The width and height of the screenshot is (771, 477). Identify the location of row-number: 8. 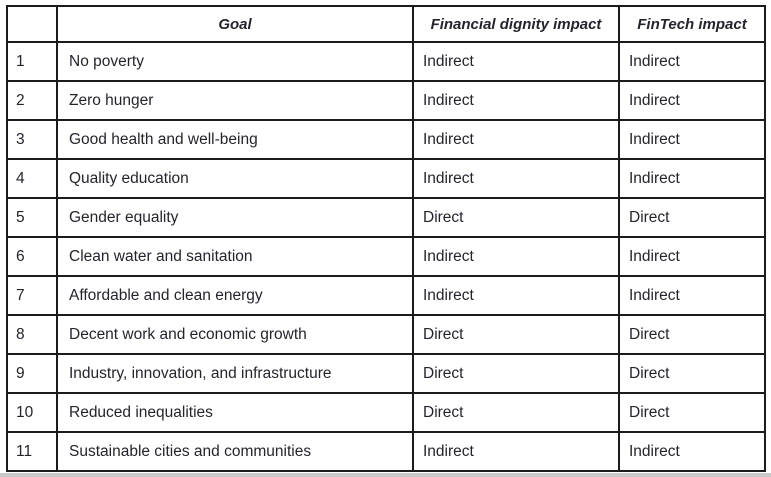
(32, 334).